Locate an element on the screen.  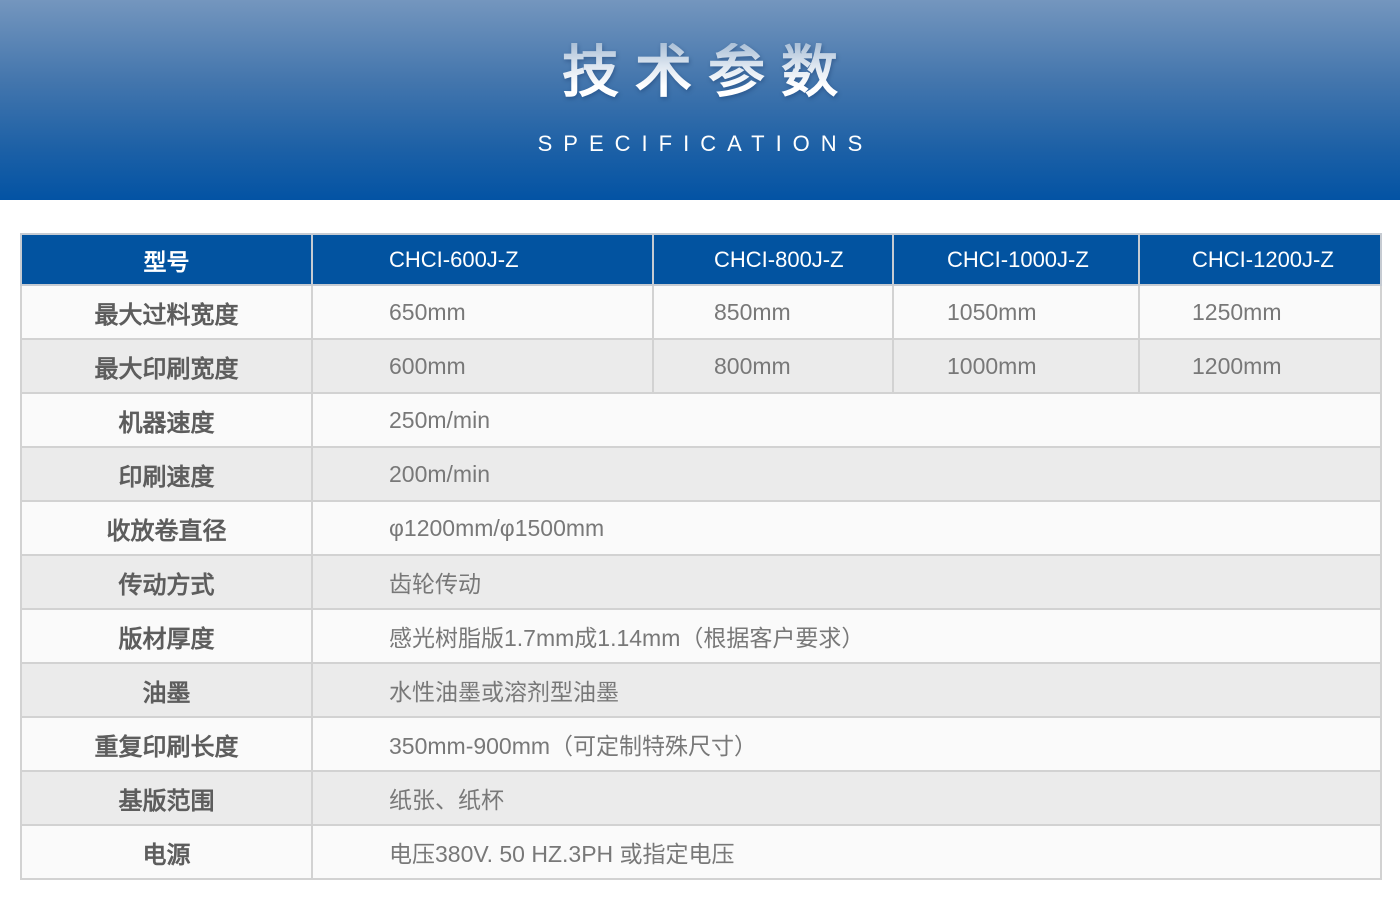
table-row: 最大印刷宽度 600mm 800mm 1000mm 1200mm is located at coordinates (701, 366).